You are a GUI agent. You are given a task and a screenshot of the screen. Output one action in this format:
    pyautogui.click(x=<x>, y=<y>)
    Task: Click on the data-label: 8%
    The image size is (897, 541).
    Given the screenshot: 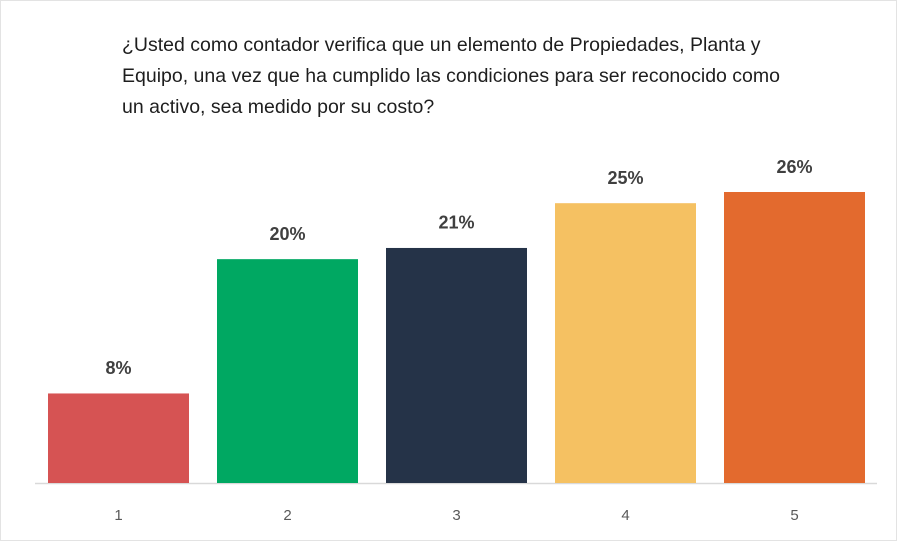 What is the action you would take?
    pyautogui.click(x=118, y=368)
    